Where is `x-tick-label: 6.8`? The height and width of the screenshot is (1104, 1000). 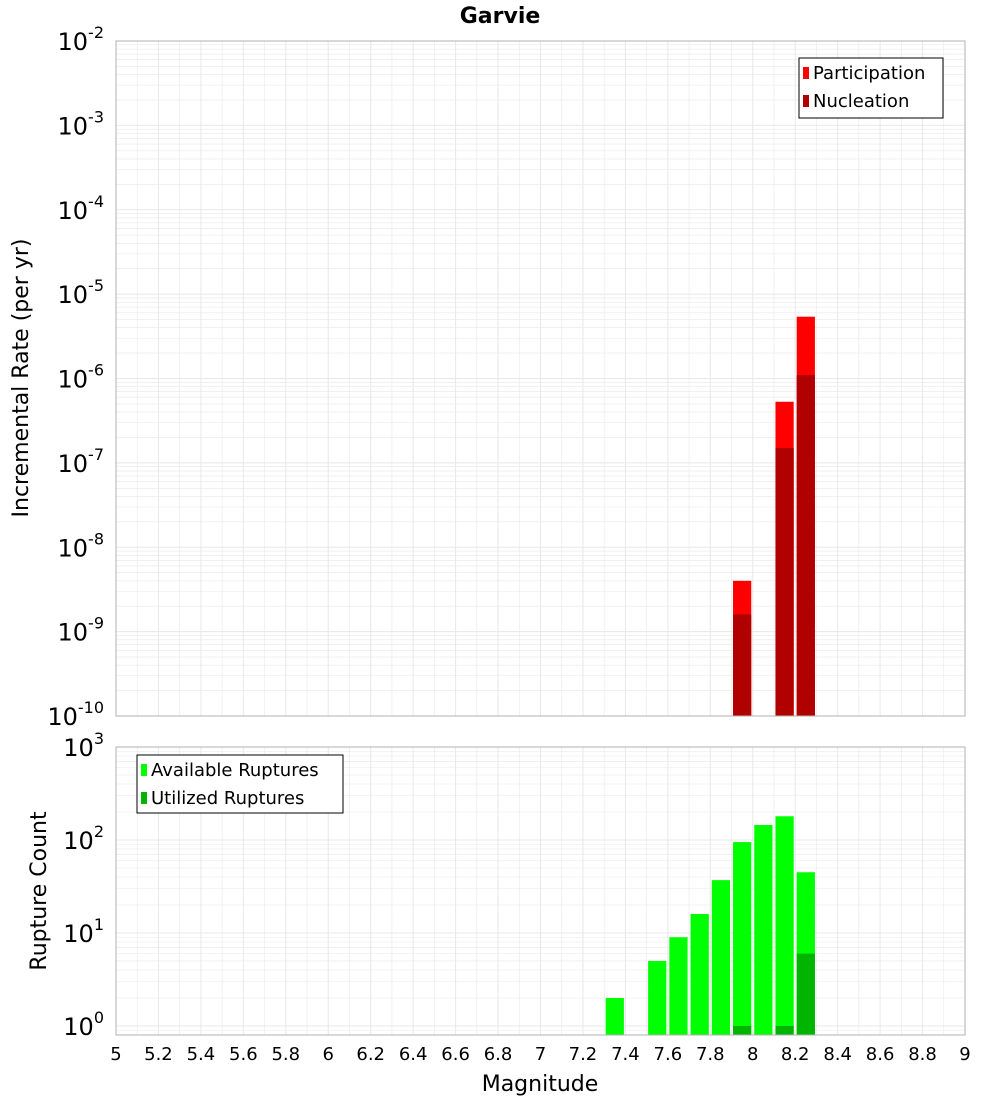
x-tick-label: 6.8 is located at coordinates (498, 1054).